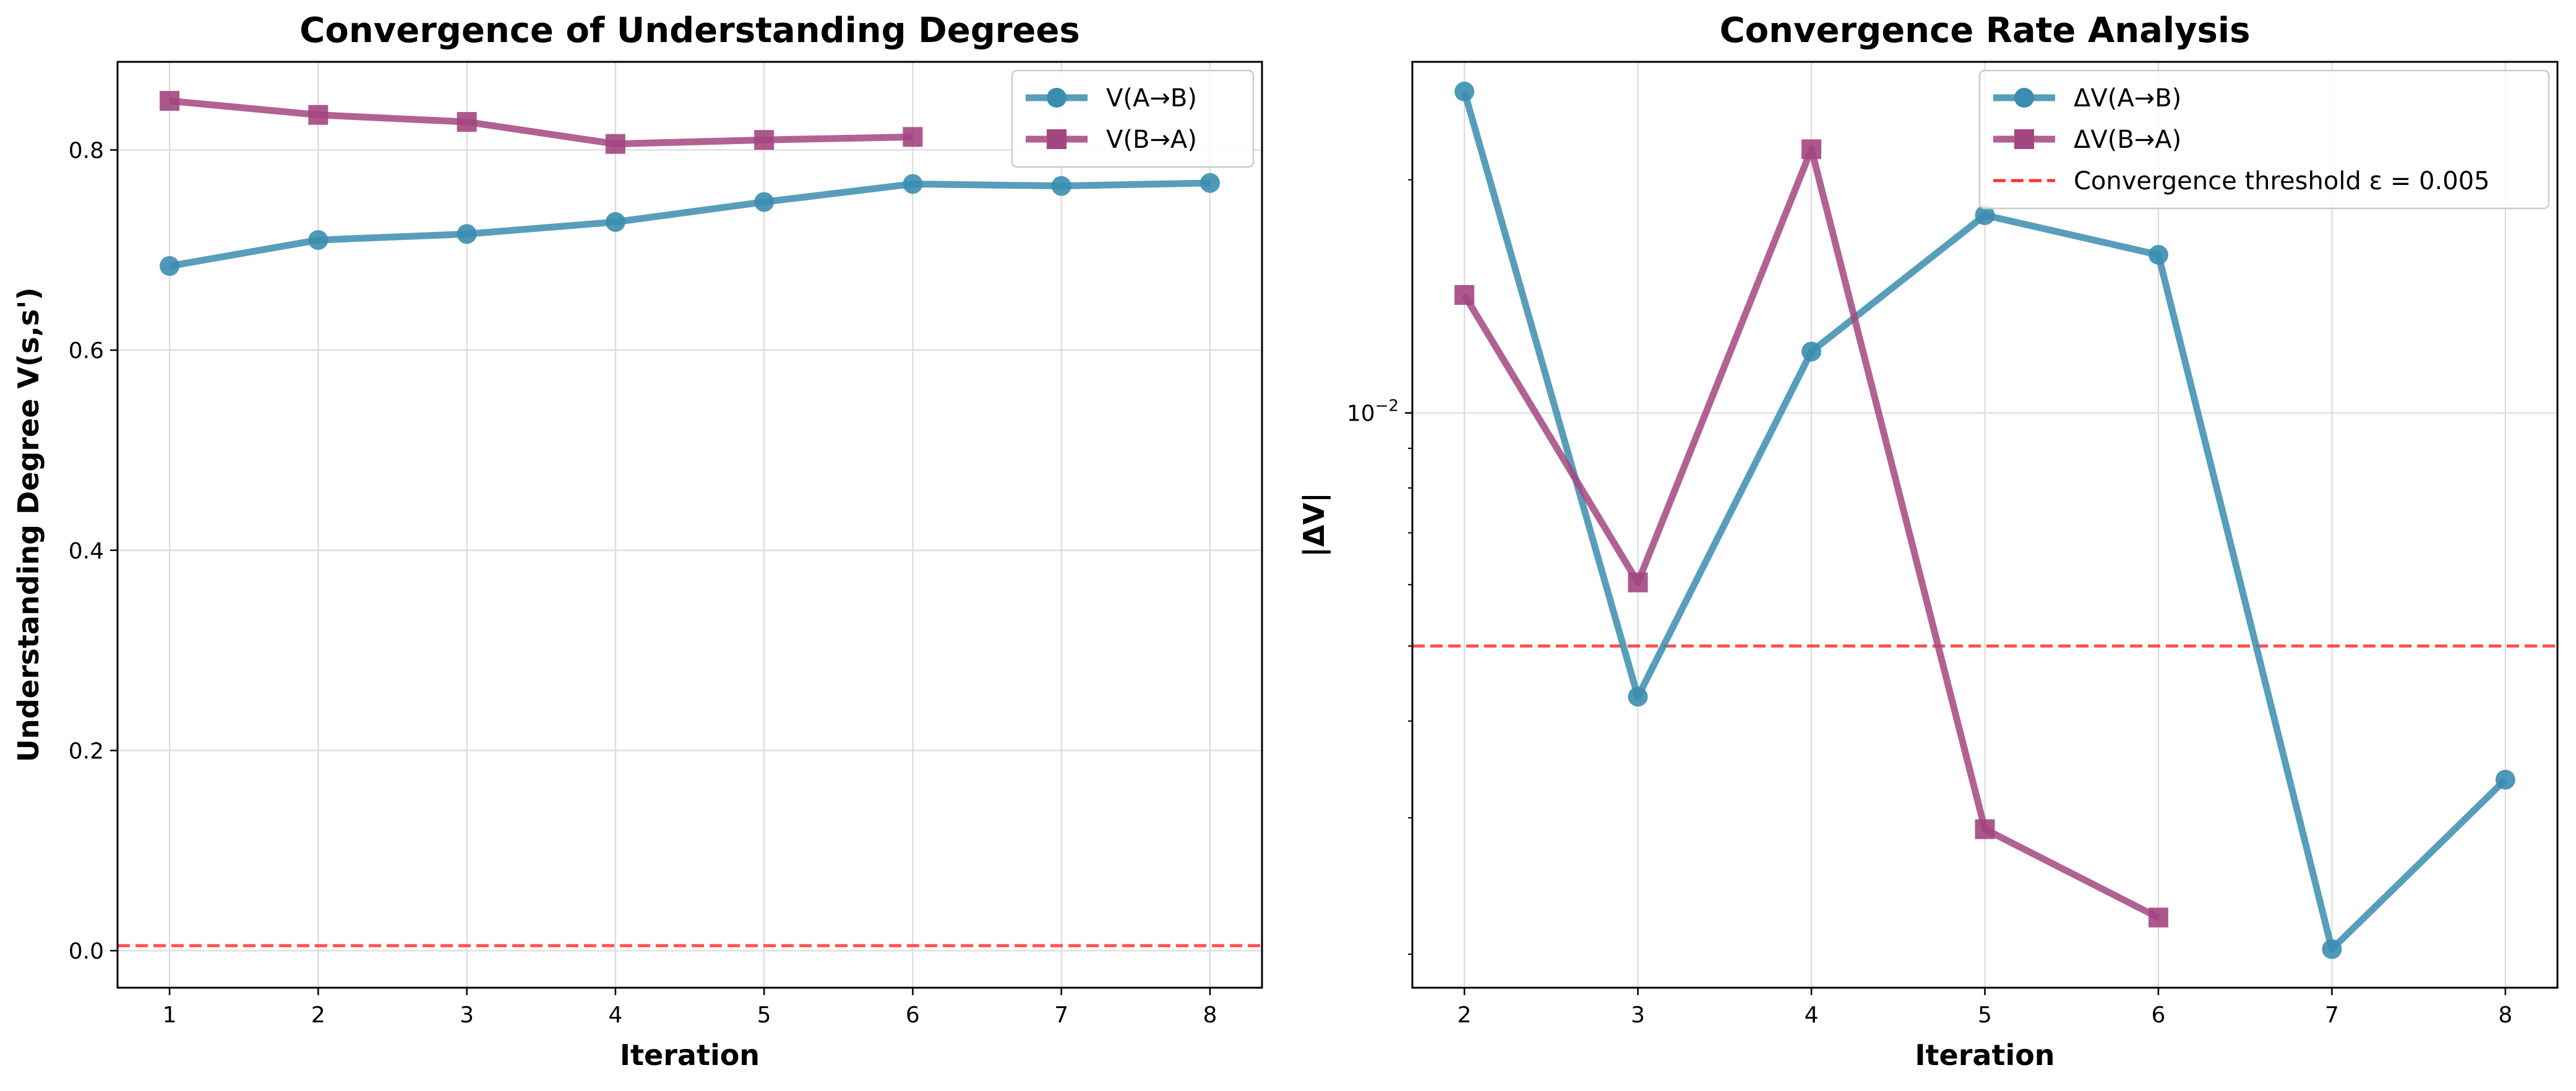 Image resolution: width=2576 pixels, height=1091 pixels. I want to click on legend: V(A→B) V(B→A), so click(1133, 119).